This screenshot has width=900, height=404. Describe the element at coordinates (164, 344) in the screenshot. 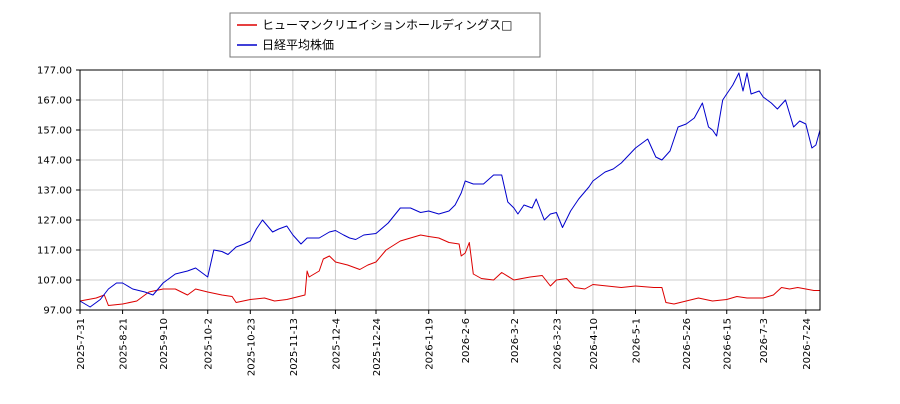

I see `x-tick-label: 2025-9-10` at that location.